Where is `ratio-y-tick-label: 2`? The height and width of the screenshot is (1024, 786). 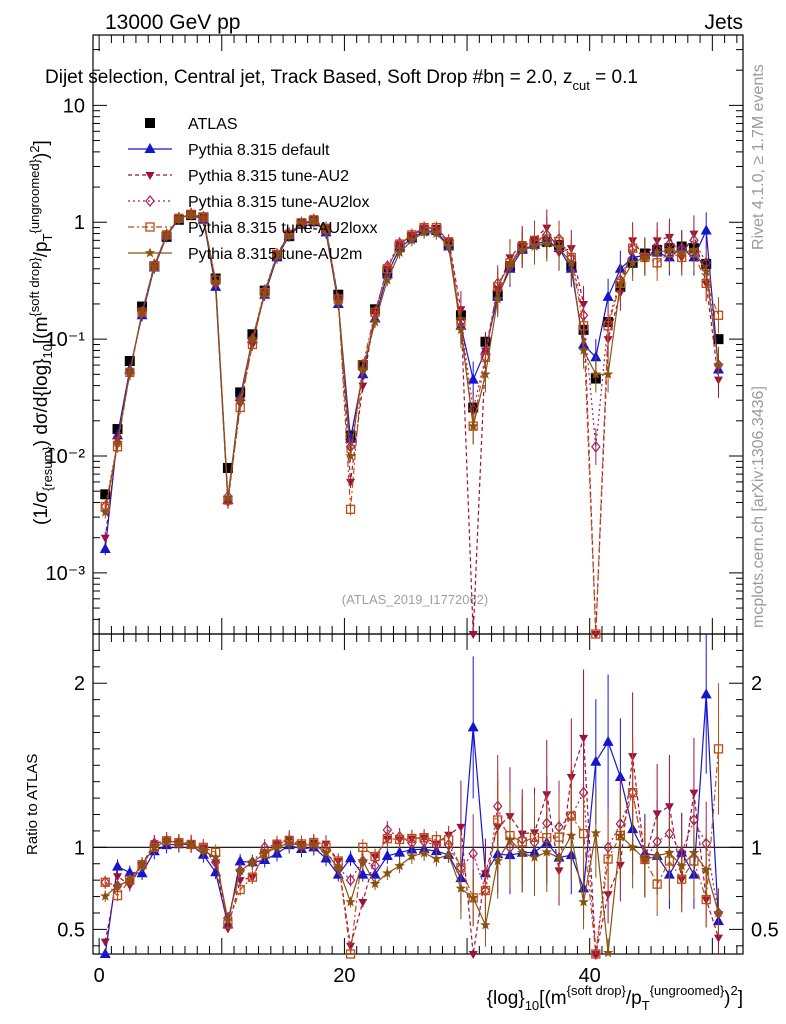
ratio-y-tick-label: 2 is located at coordinates (79, 684).